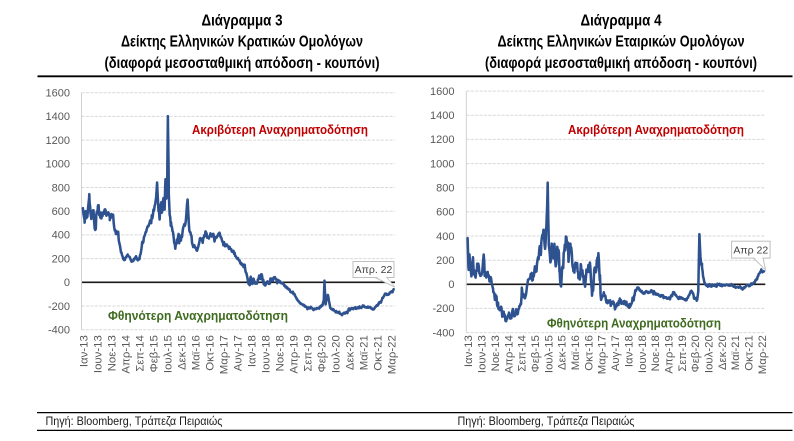 The image size is (794, 441). I want to click on svg-text: Διάγραμμα 3, so click(242, 21).